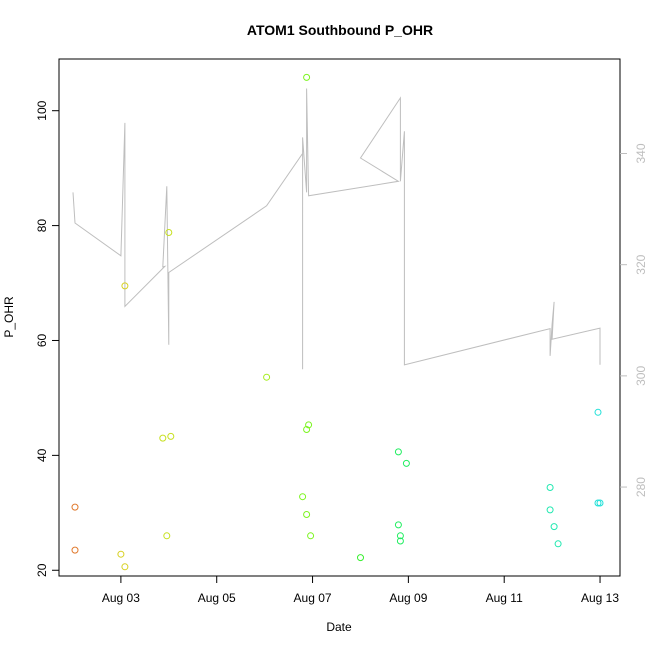 The width and height of the screenshot is (650, 650). Describe the element at coordinates (339, 627) in the screenshot. I see `x-axis-label: Date` at that location.